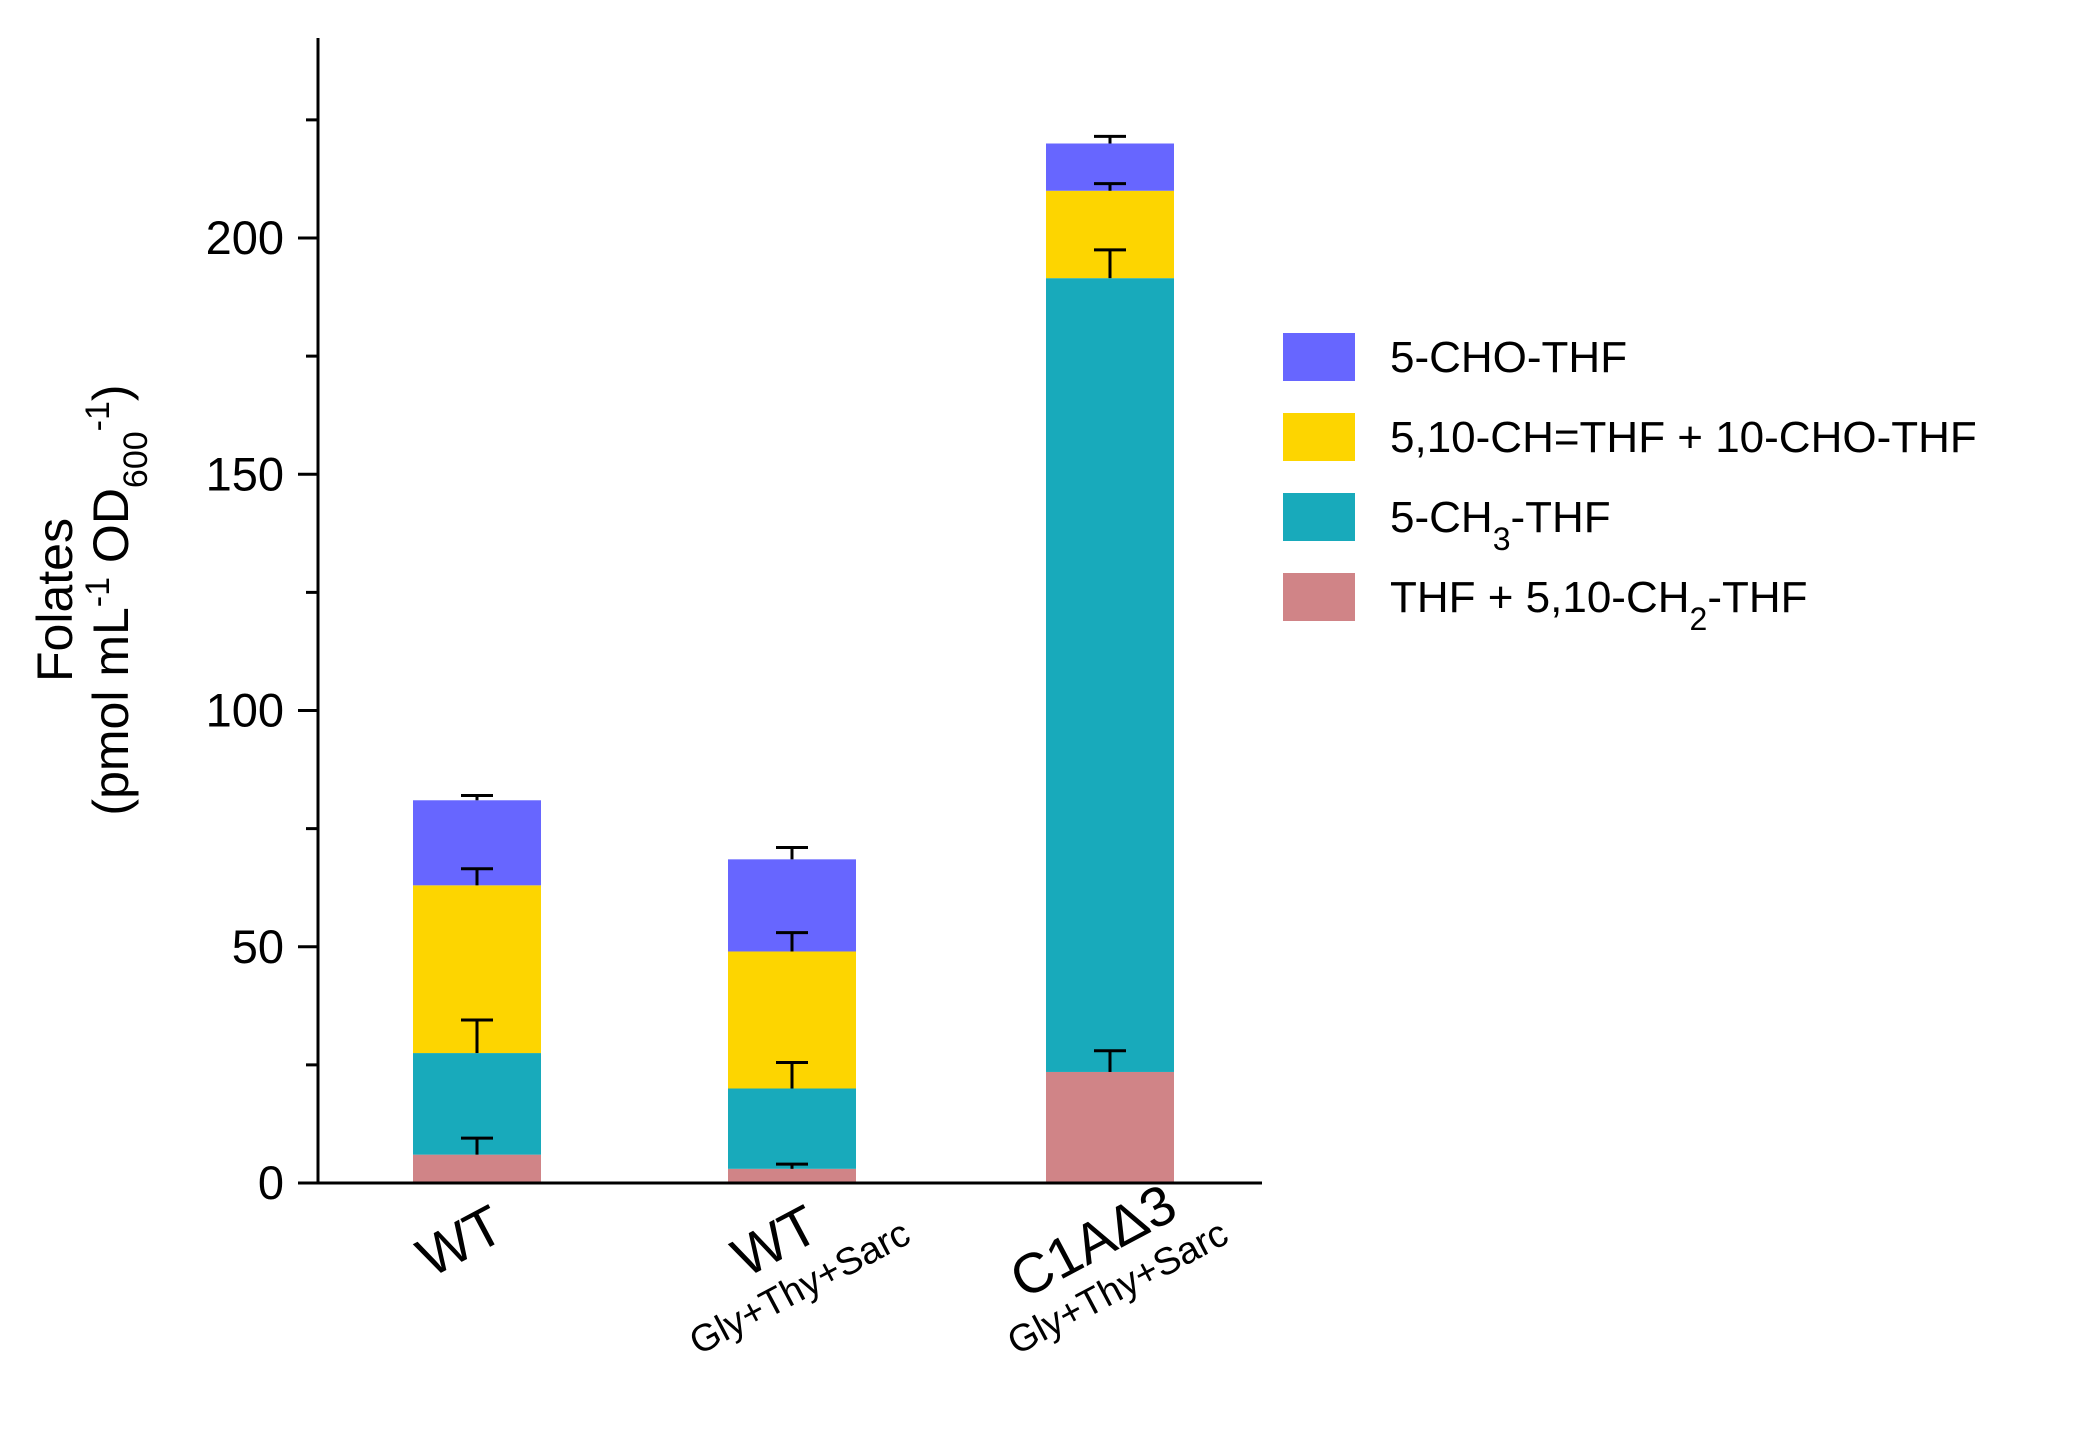  I want to click on legend-label-ch_thf: 5,10-CH=THF + 10-CHO-THF, so click(1683, 437).